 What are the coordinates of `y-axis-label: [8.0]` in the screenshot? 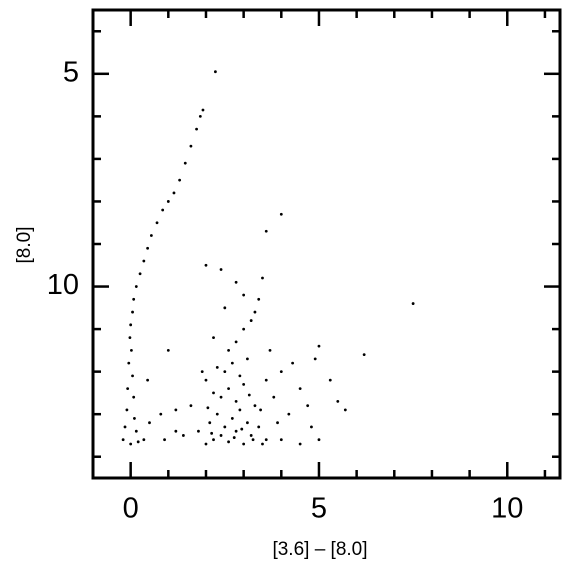 It's located at (24, 245).